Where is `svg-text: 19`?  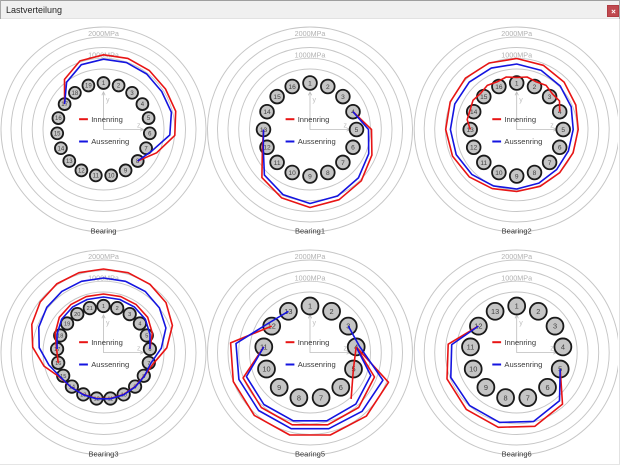 svg-text: 19 is located at coordinates (67, 325).